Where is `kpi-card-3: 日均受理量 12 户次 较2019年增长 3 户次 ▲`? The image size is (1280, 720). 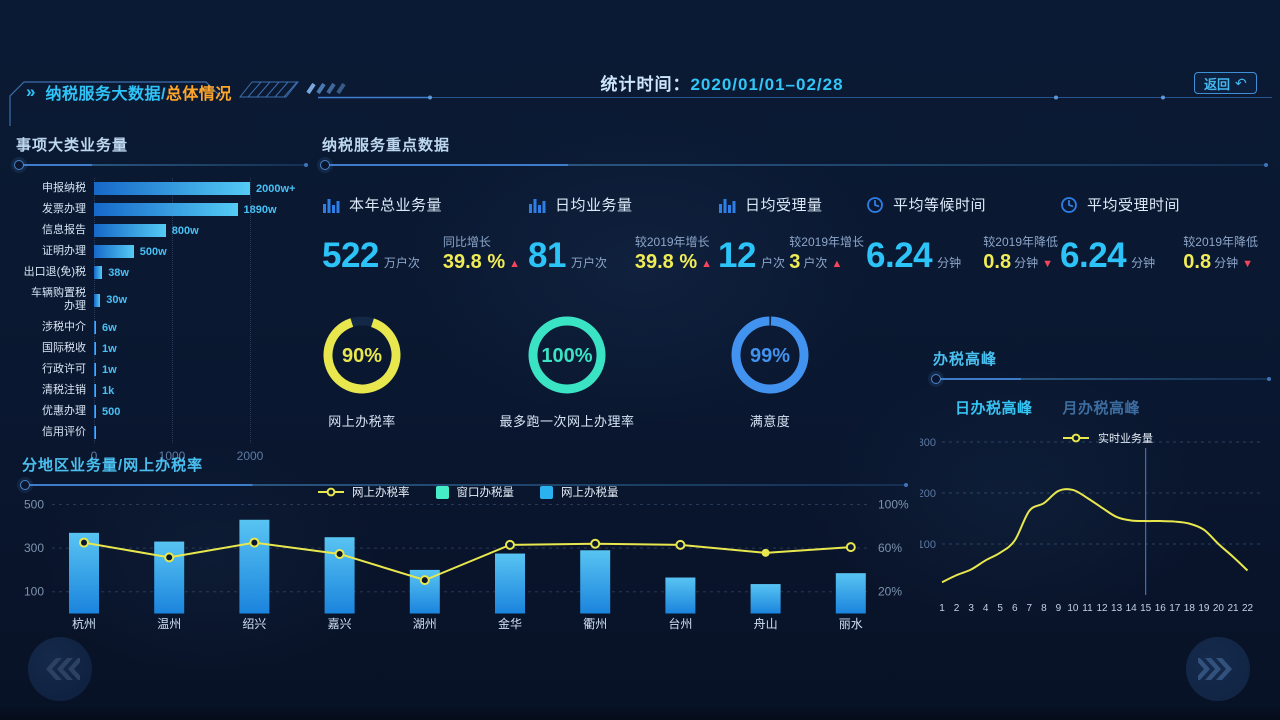 kpi-card-3: 日均受理量 12 户次 较2019年增长 3 户次 ▲ is located at coordinates (791, 235).